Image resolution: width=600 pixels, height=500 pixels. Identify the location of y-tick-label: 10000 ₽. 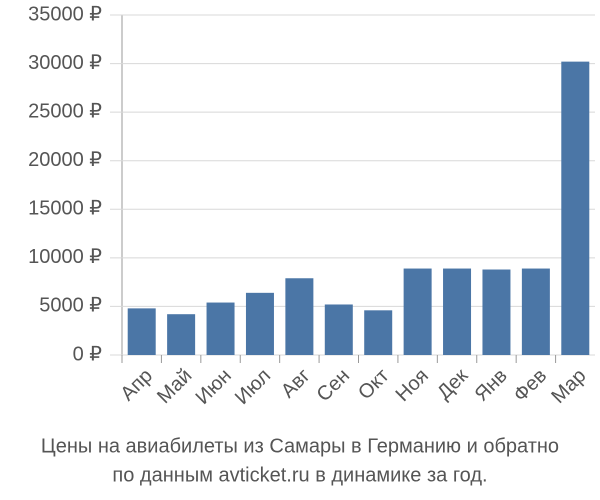
(65, 257).